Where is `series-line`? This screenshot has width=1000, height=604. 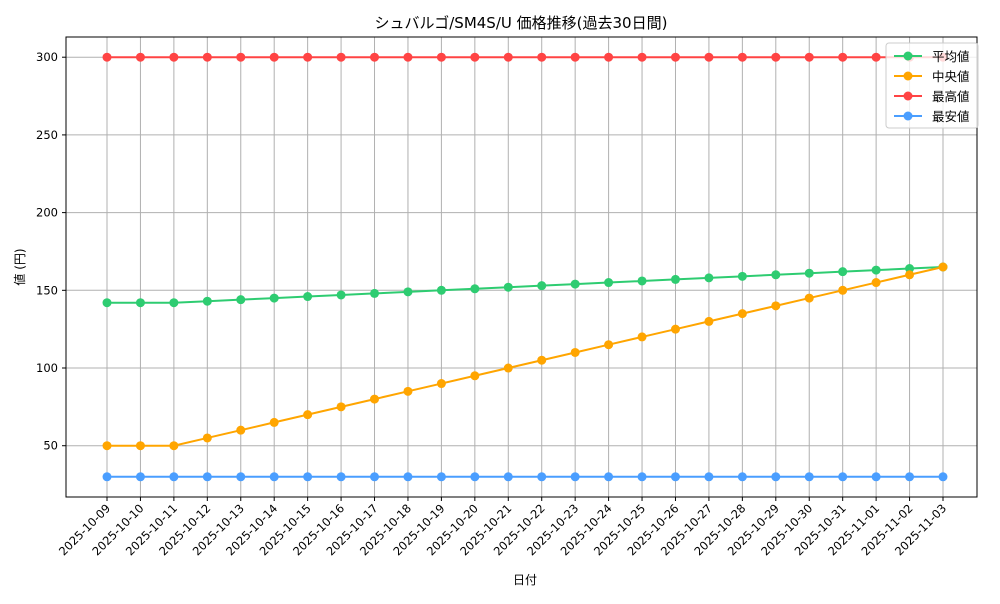 series-line is located at coordinates (525, 285).